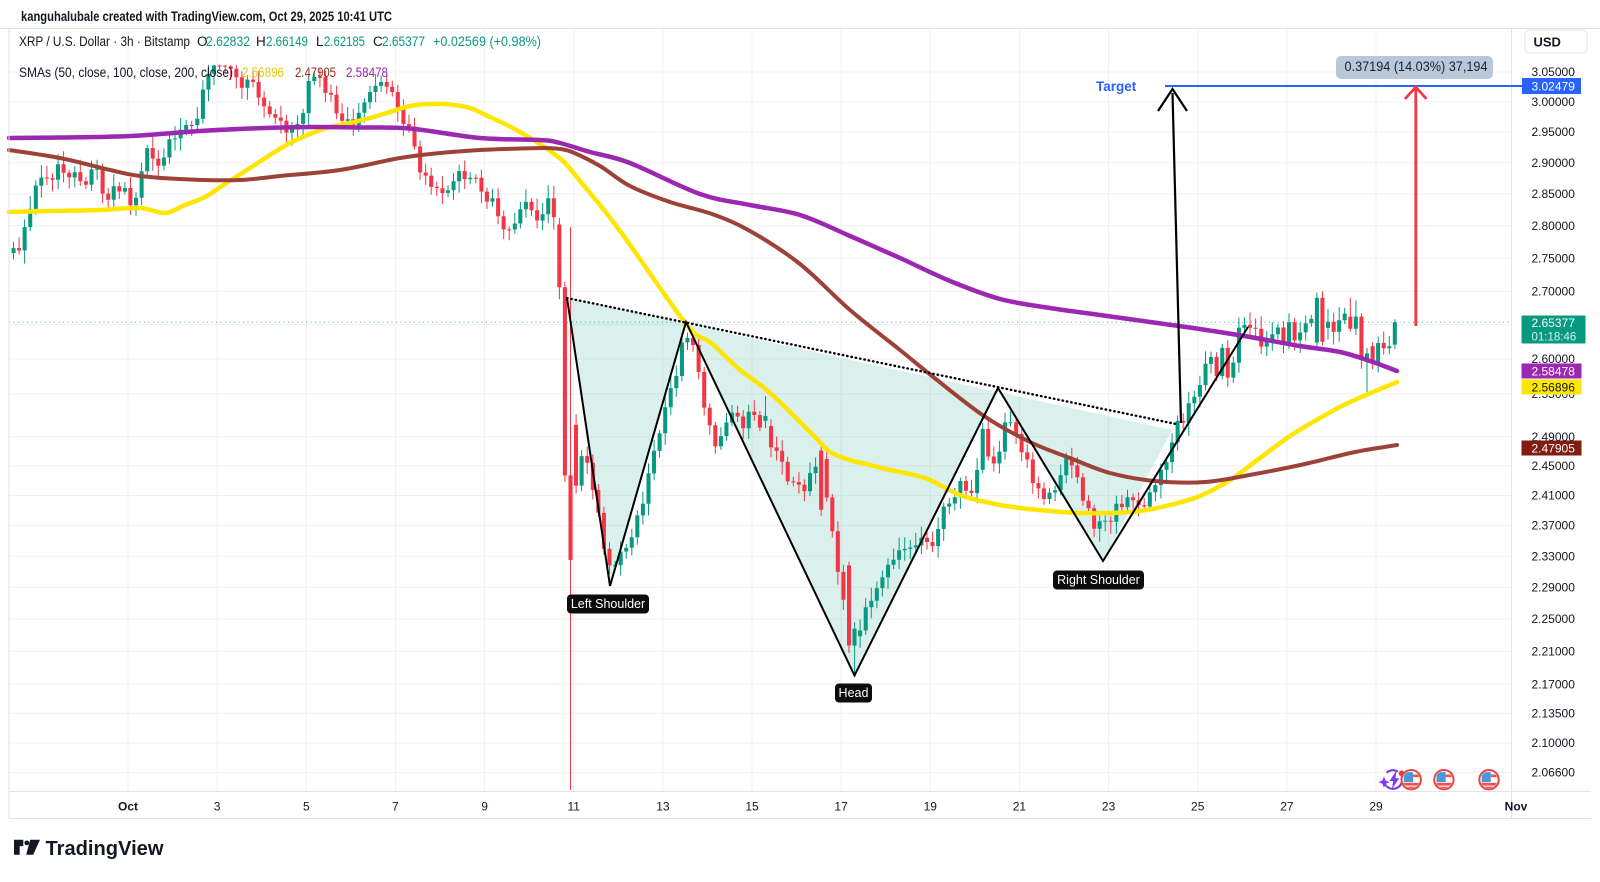 The width and height of the screenshot is (1600, 882). I want to click on svg-text: 3.00000, so click(1554, 102).